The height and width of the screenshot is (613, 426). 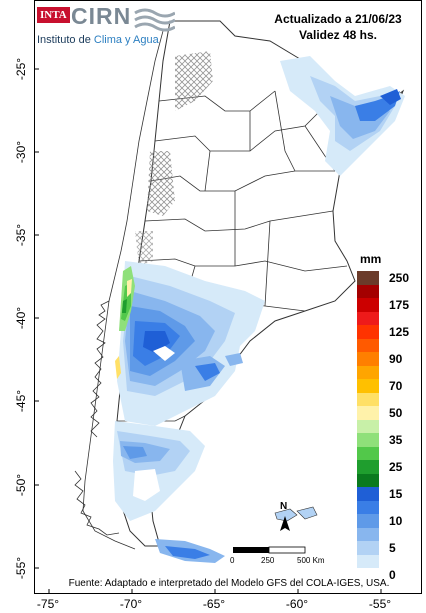 What do you see at coordinates (21, 485) in the screenshot?
I see `lat-label-50: -50°` at bounding box center [21, 485].